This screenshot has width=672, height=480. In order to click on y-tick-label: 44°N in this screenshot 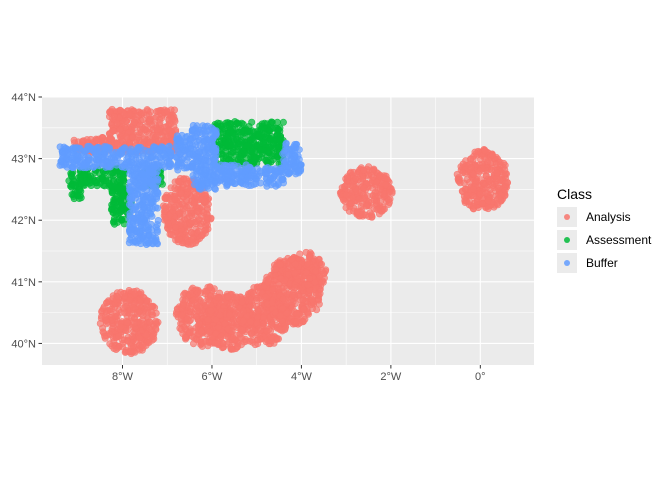, I will do `click(23, 98)`.